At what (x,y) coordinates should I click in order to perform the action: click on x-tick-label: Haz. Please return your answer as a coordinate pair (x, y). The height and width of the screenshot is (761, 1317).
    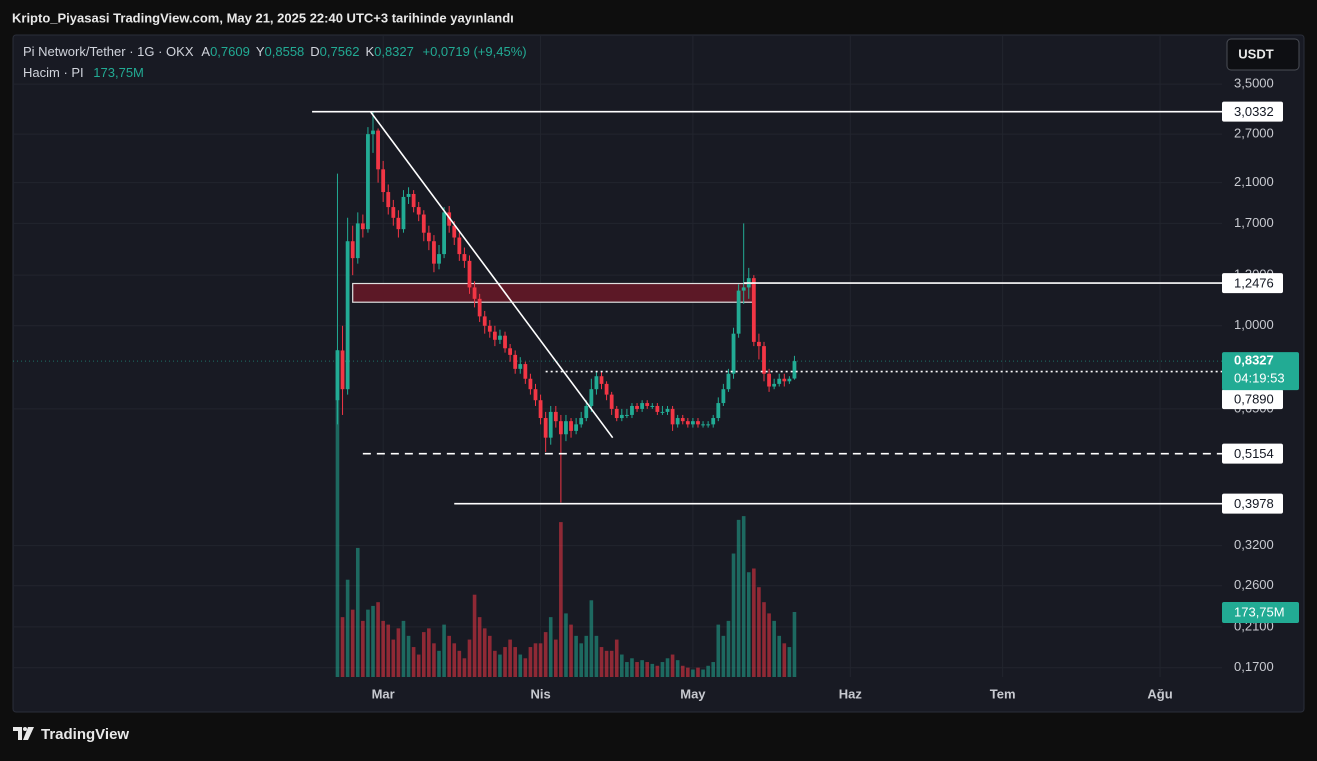
    Looking at the image, I should click on (851, 693).